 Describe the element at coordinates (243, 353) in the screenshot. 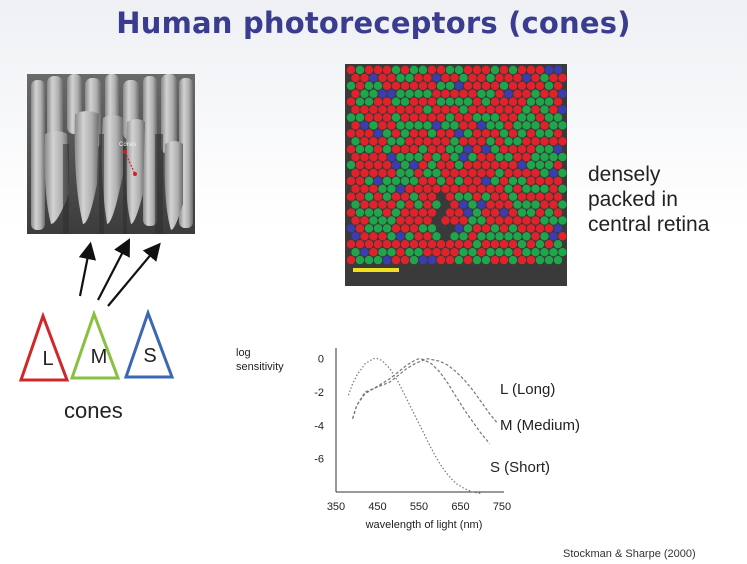

I see `chart-ylabel-line-1: log` at that location.